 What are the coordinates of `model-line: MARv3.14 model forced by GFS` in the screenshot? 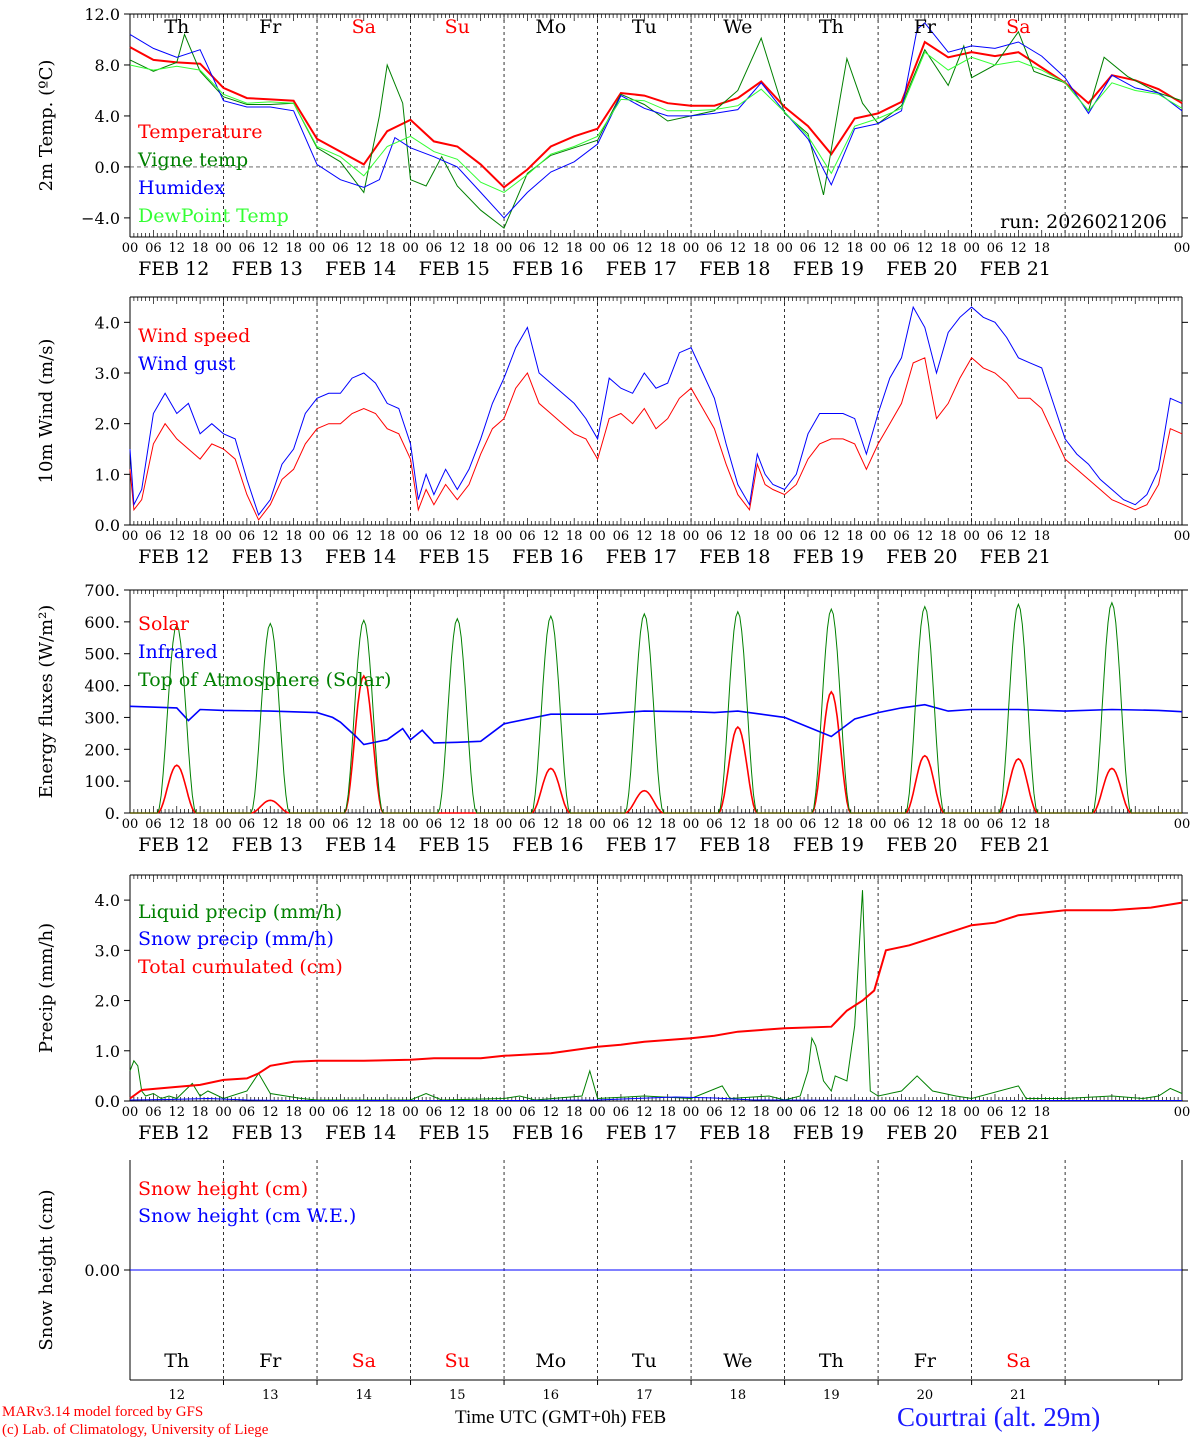 It's located at (103, 1412).